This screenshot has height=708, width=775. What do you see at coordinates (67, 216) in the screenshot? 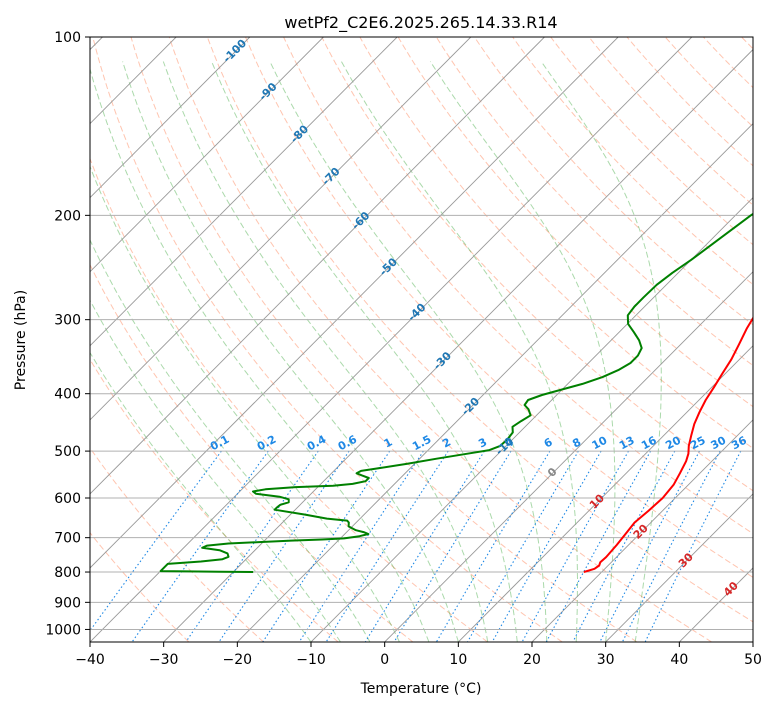
I see `y-tick-label: 200` at bounding box center [67, 216].